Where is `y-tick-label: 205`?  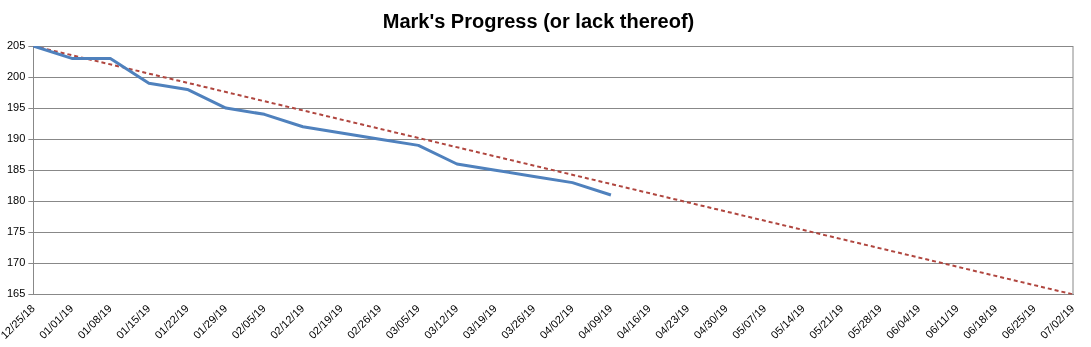
y-tick-label: 205 is located at coordinates (16, 45).